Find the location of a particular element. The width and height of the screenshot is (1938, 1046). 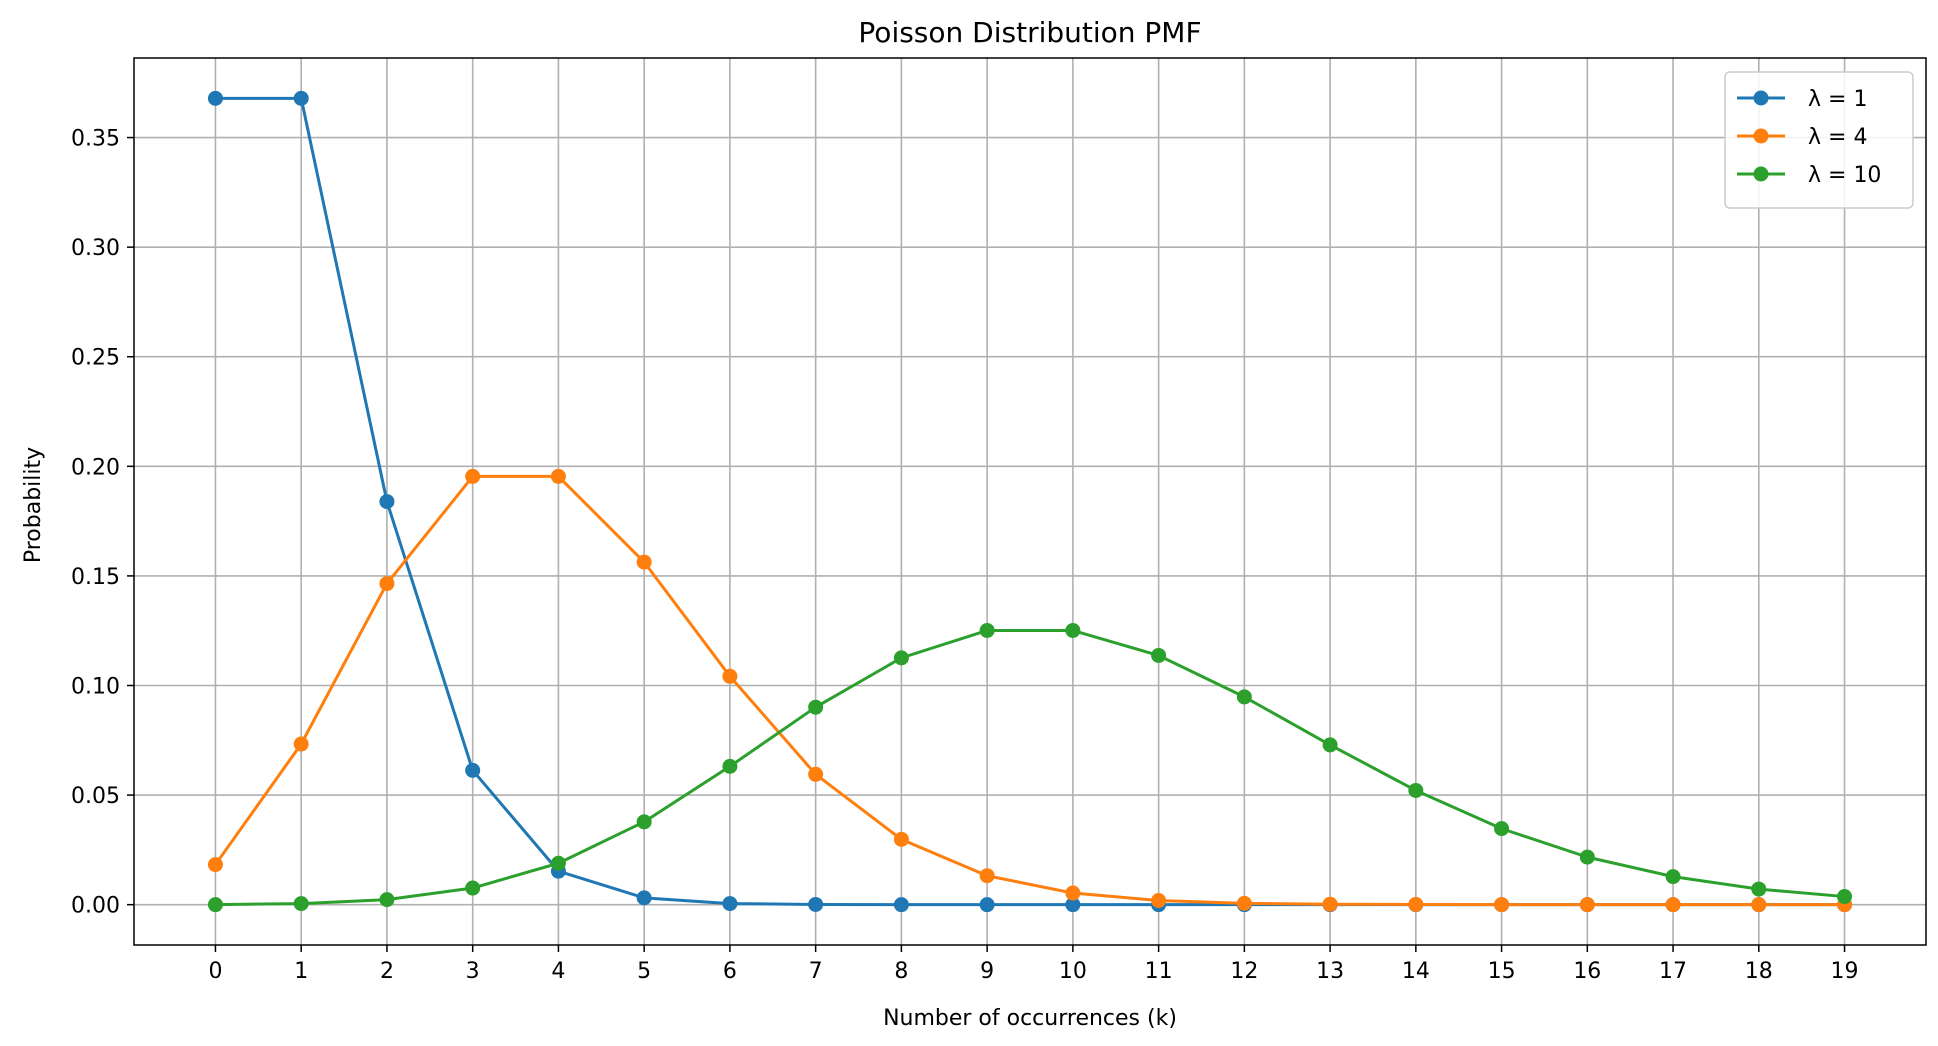

x-tick-label: 12 is located at coordinates (1244, 971).